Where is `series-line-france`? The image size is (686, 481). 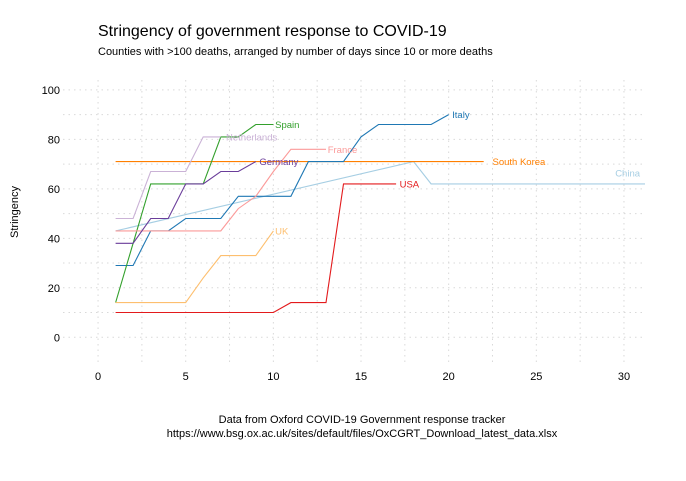
series-line-france is located at coordinates (220, 190).